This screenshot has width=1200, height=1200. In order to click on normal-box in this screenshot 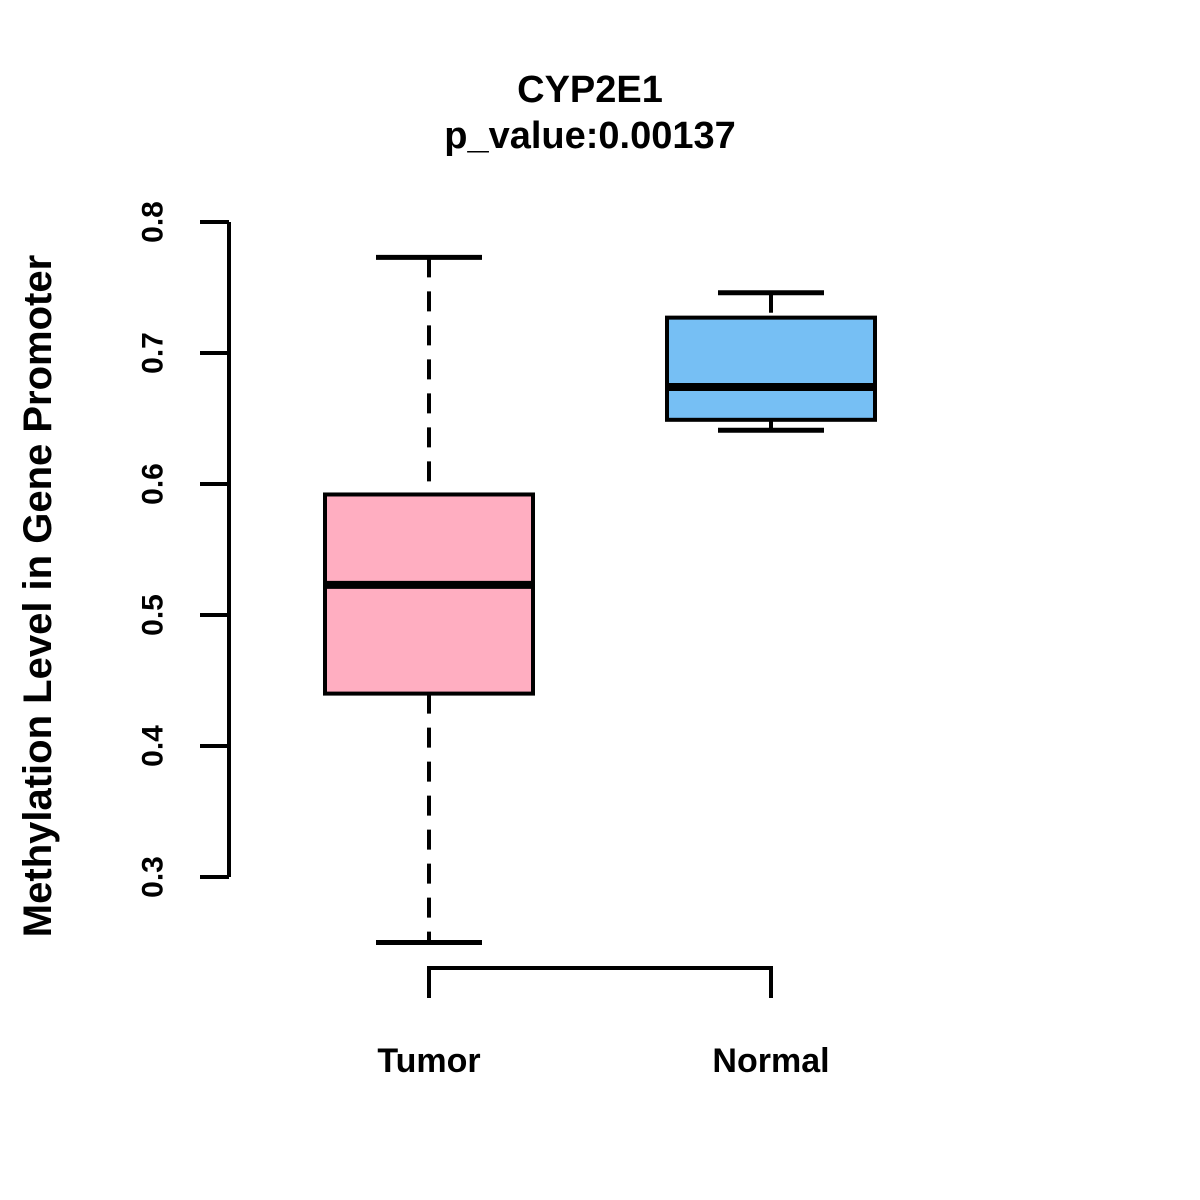, I will do `click(771, 368)`.